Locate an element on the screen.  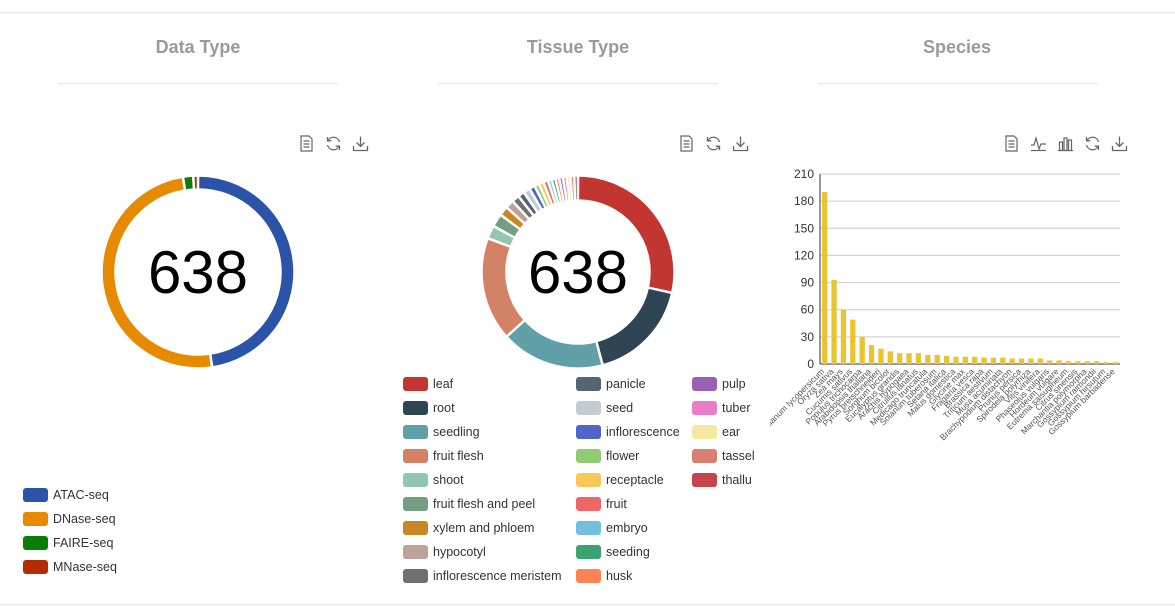
line-chart-icon is located at coordinates (1038, 143).